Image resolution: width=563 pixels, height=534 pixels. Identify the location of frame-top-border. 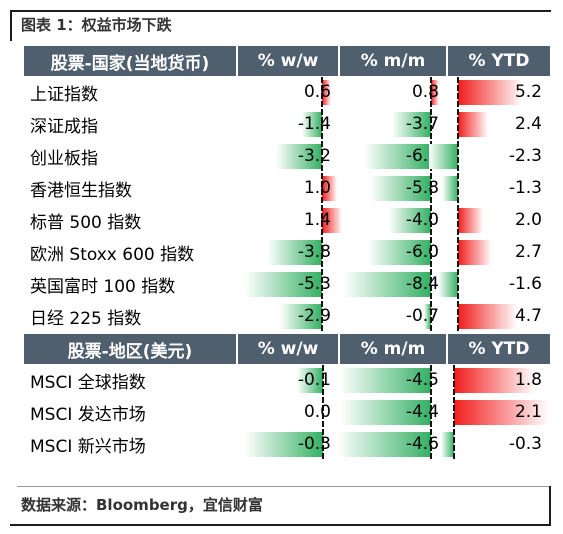
(280, 11).